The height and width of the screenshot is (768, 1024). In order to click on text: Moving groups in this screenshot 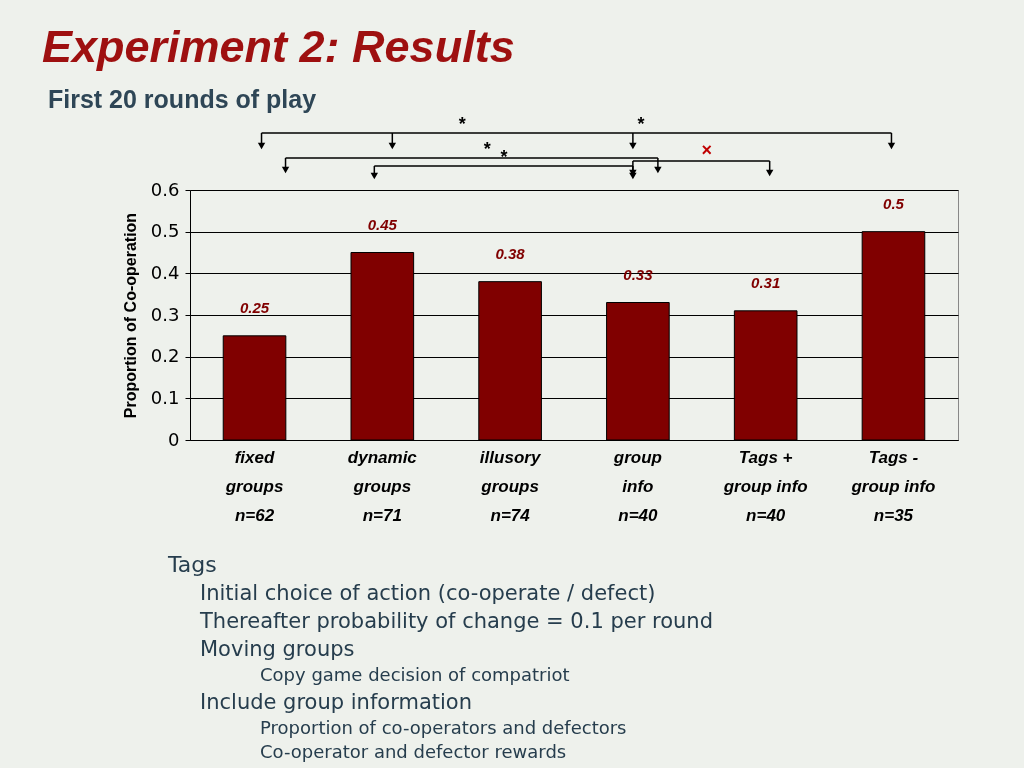, I will do `click(277, 649)`.